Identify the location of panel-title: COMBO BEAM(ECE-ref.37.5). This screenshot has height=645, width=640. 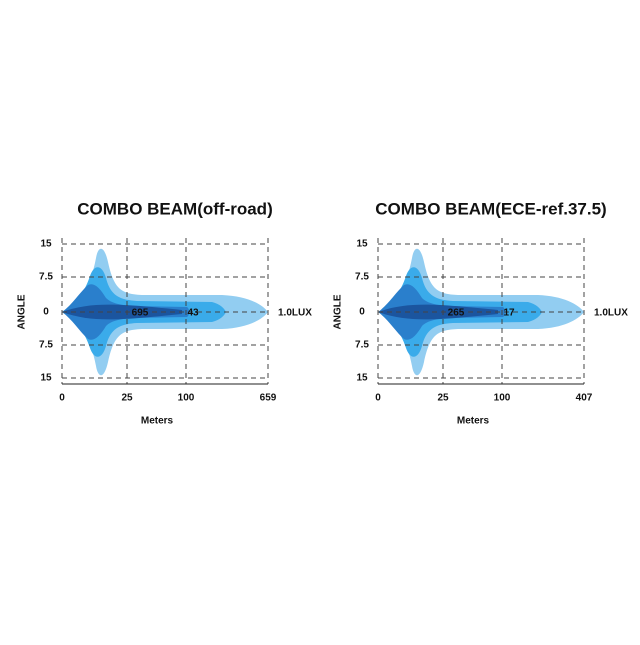
(490, 208).